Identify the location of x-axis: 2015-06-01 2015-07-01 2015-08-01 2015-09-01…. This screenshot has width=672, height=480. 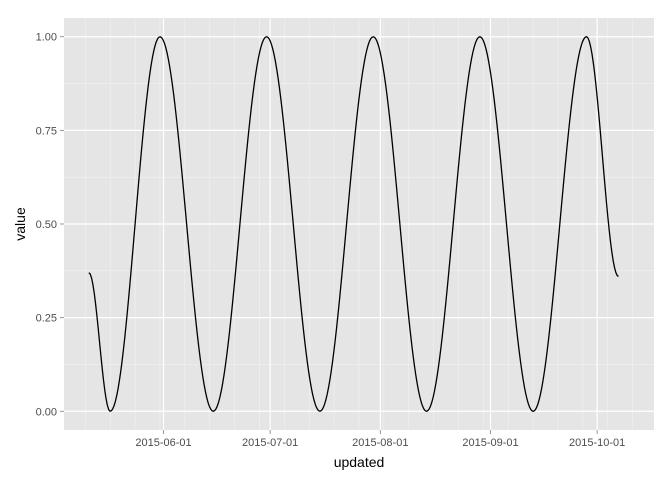
(380, 439).